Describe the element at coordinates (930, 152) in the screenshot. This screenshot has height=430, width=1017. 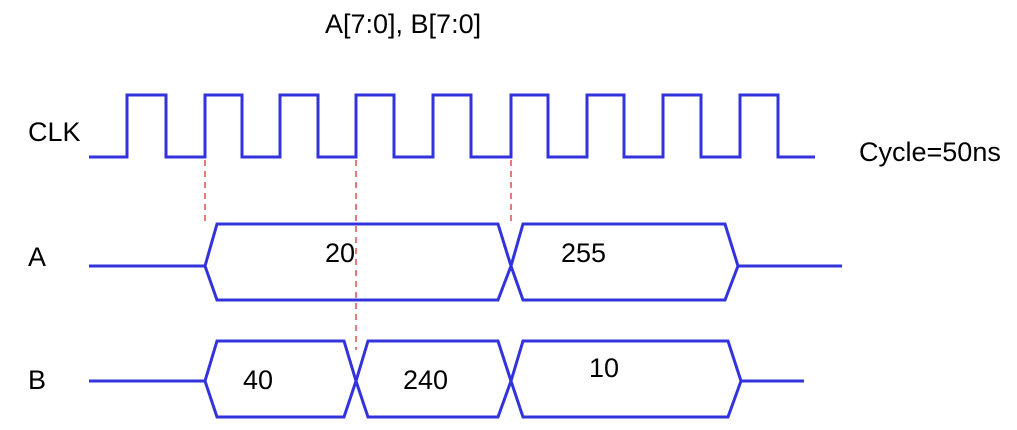
I see `cycle-note: Cycle=50ns` at that location.